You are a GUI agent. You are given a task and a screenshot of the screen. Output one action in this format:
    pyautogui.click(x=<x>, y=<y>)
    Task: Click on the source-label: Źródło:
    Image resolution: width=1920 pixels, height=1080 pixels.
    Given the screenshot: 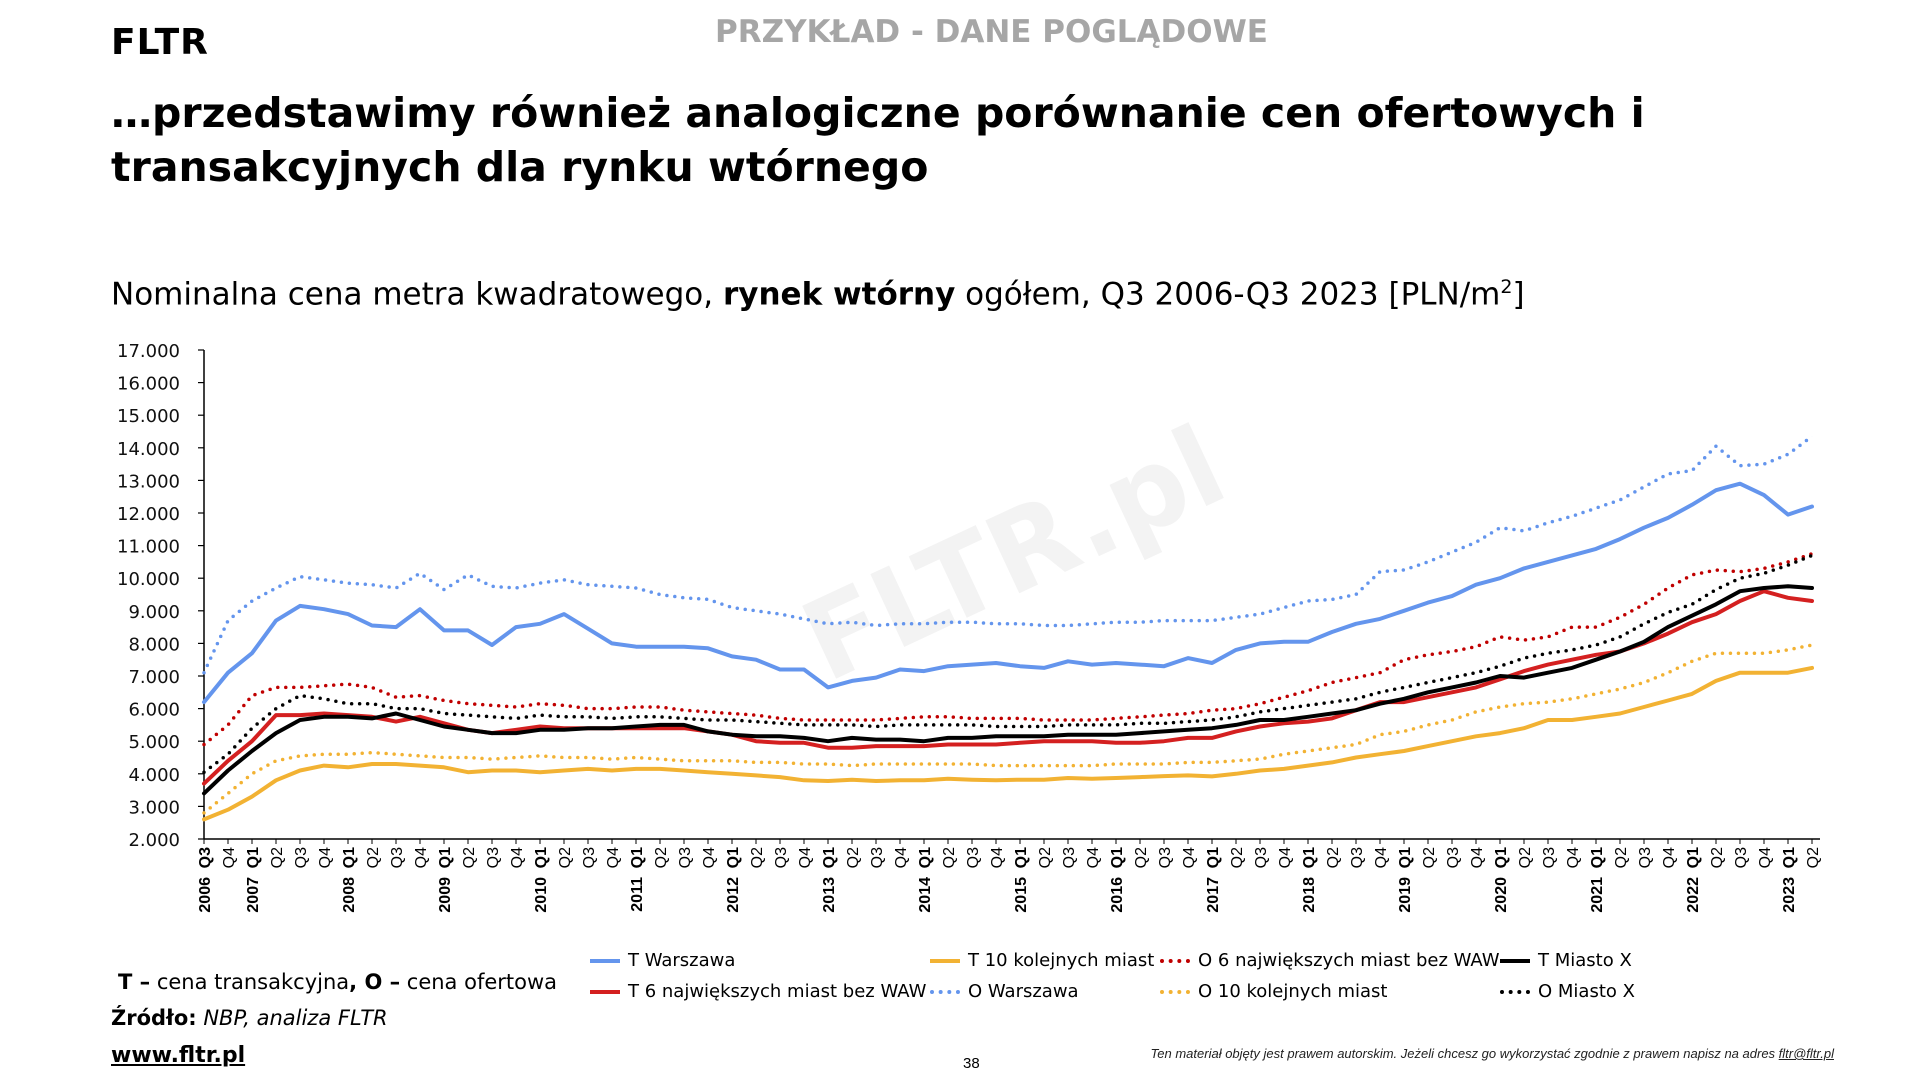 What is the action you would take?
    pyautogui.click(x=154, y=1018)
    